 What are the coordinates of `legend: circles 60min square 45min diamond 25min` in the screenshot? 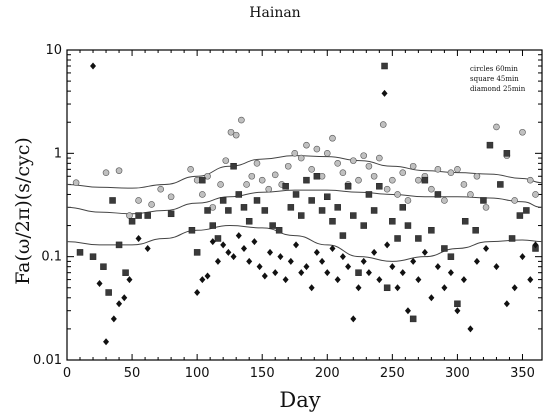 It's located at (504, 79).